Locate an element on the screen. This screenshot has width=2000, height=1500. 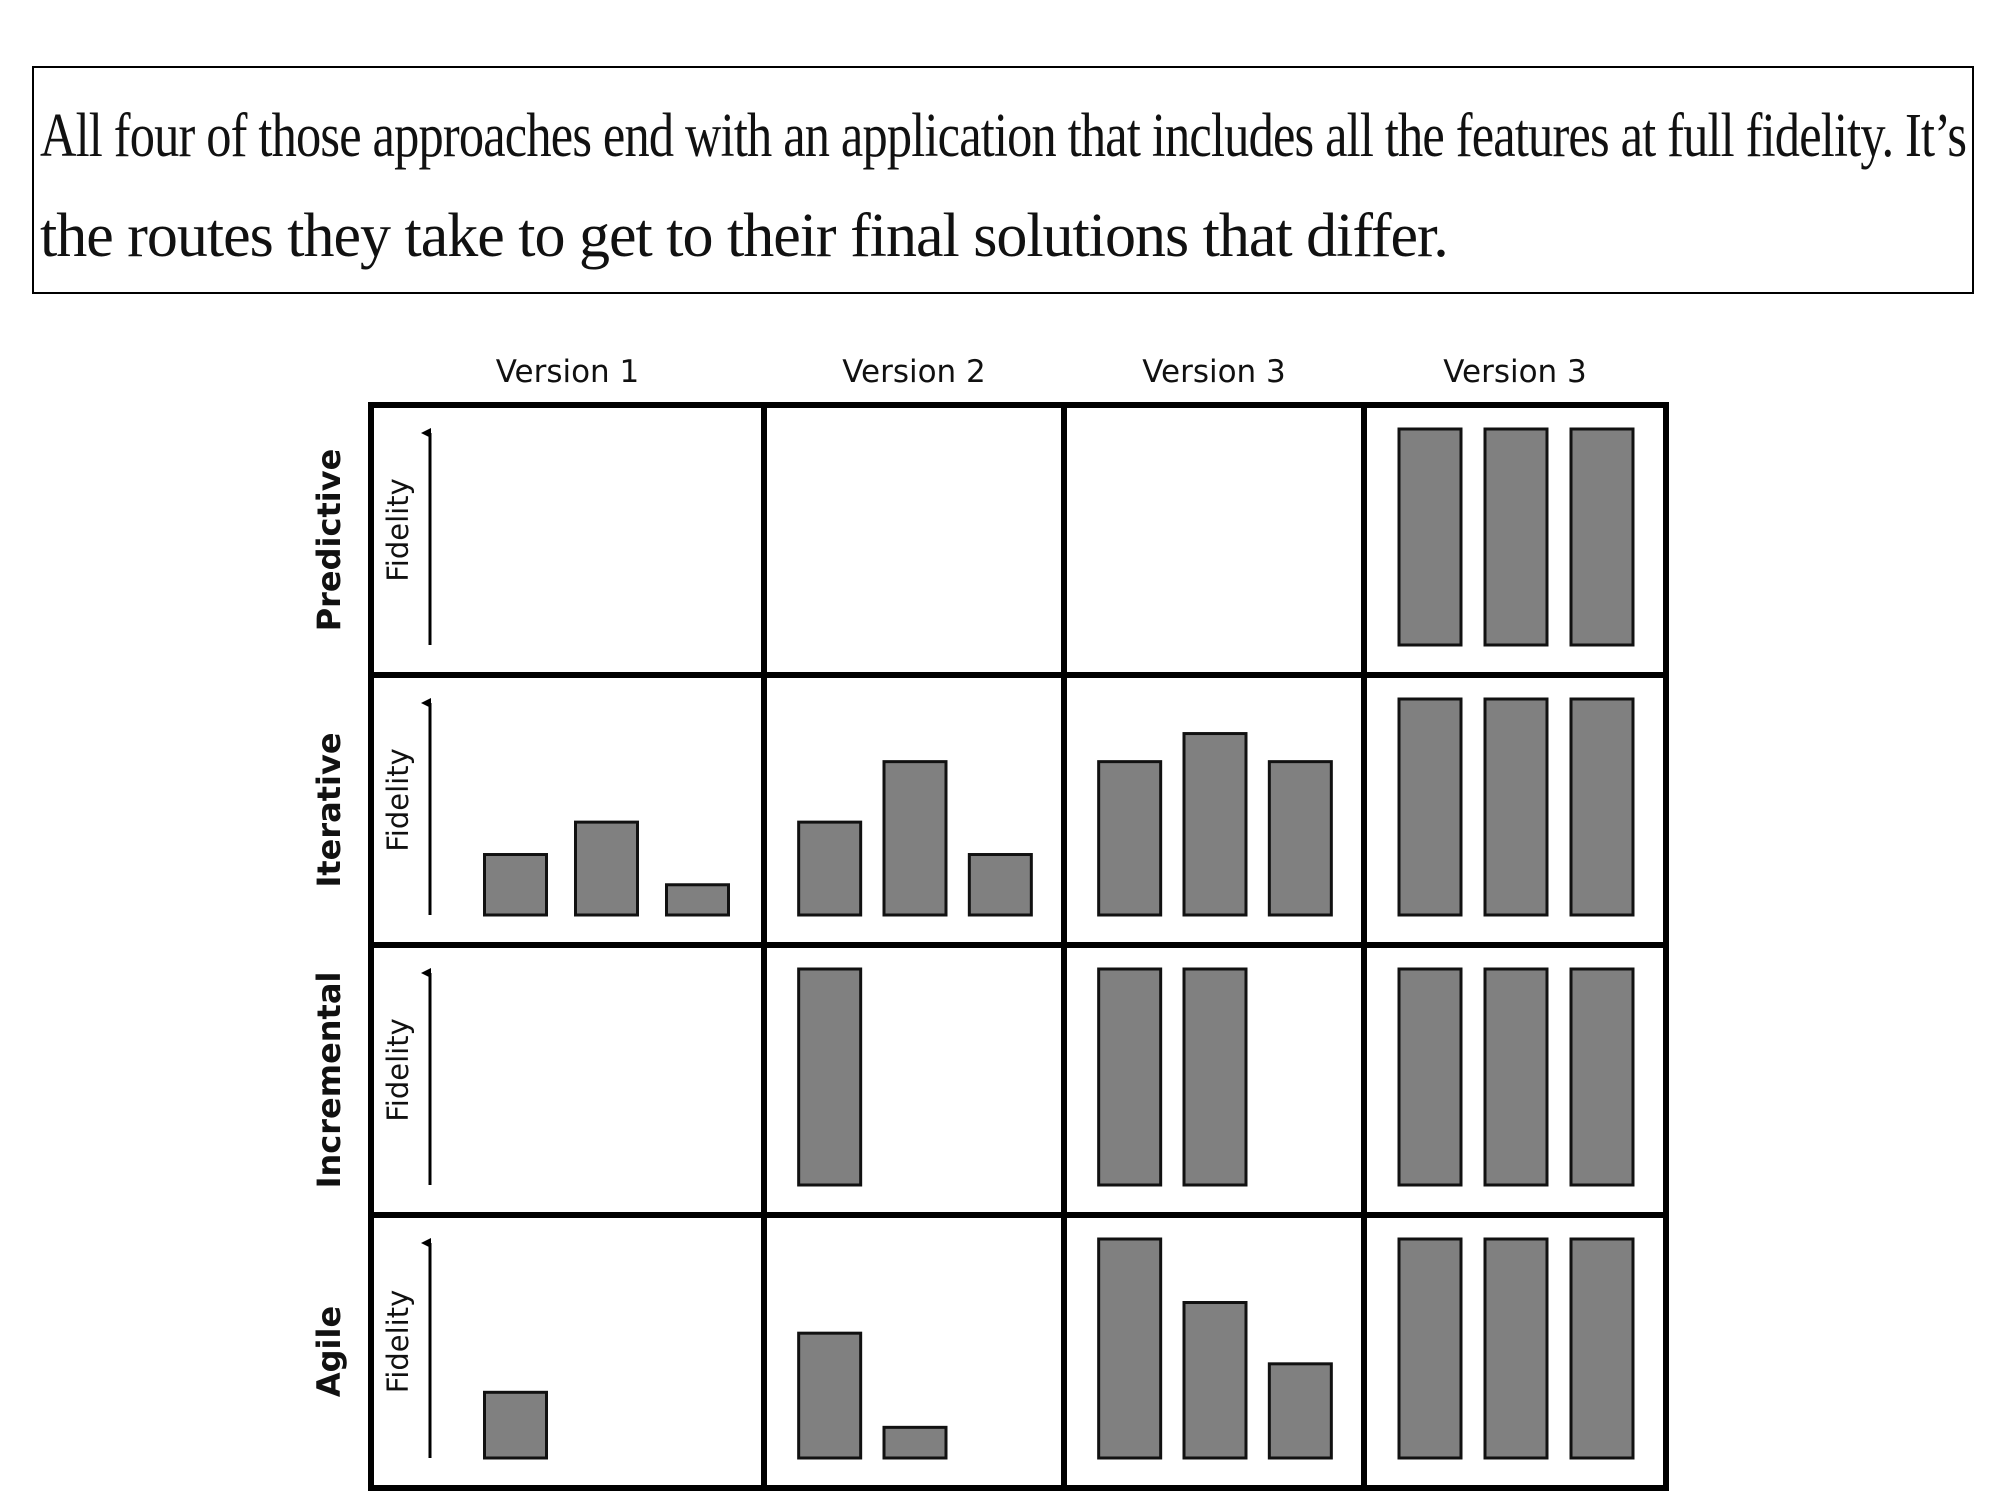
bar-iterative-col1-feature3 is located at coordinates (697, 900).